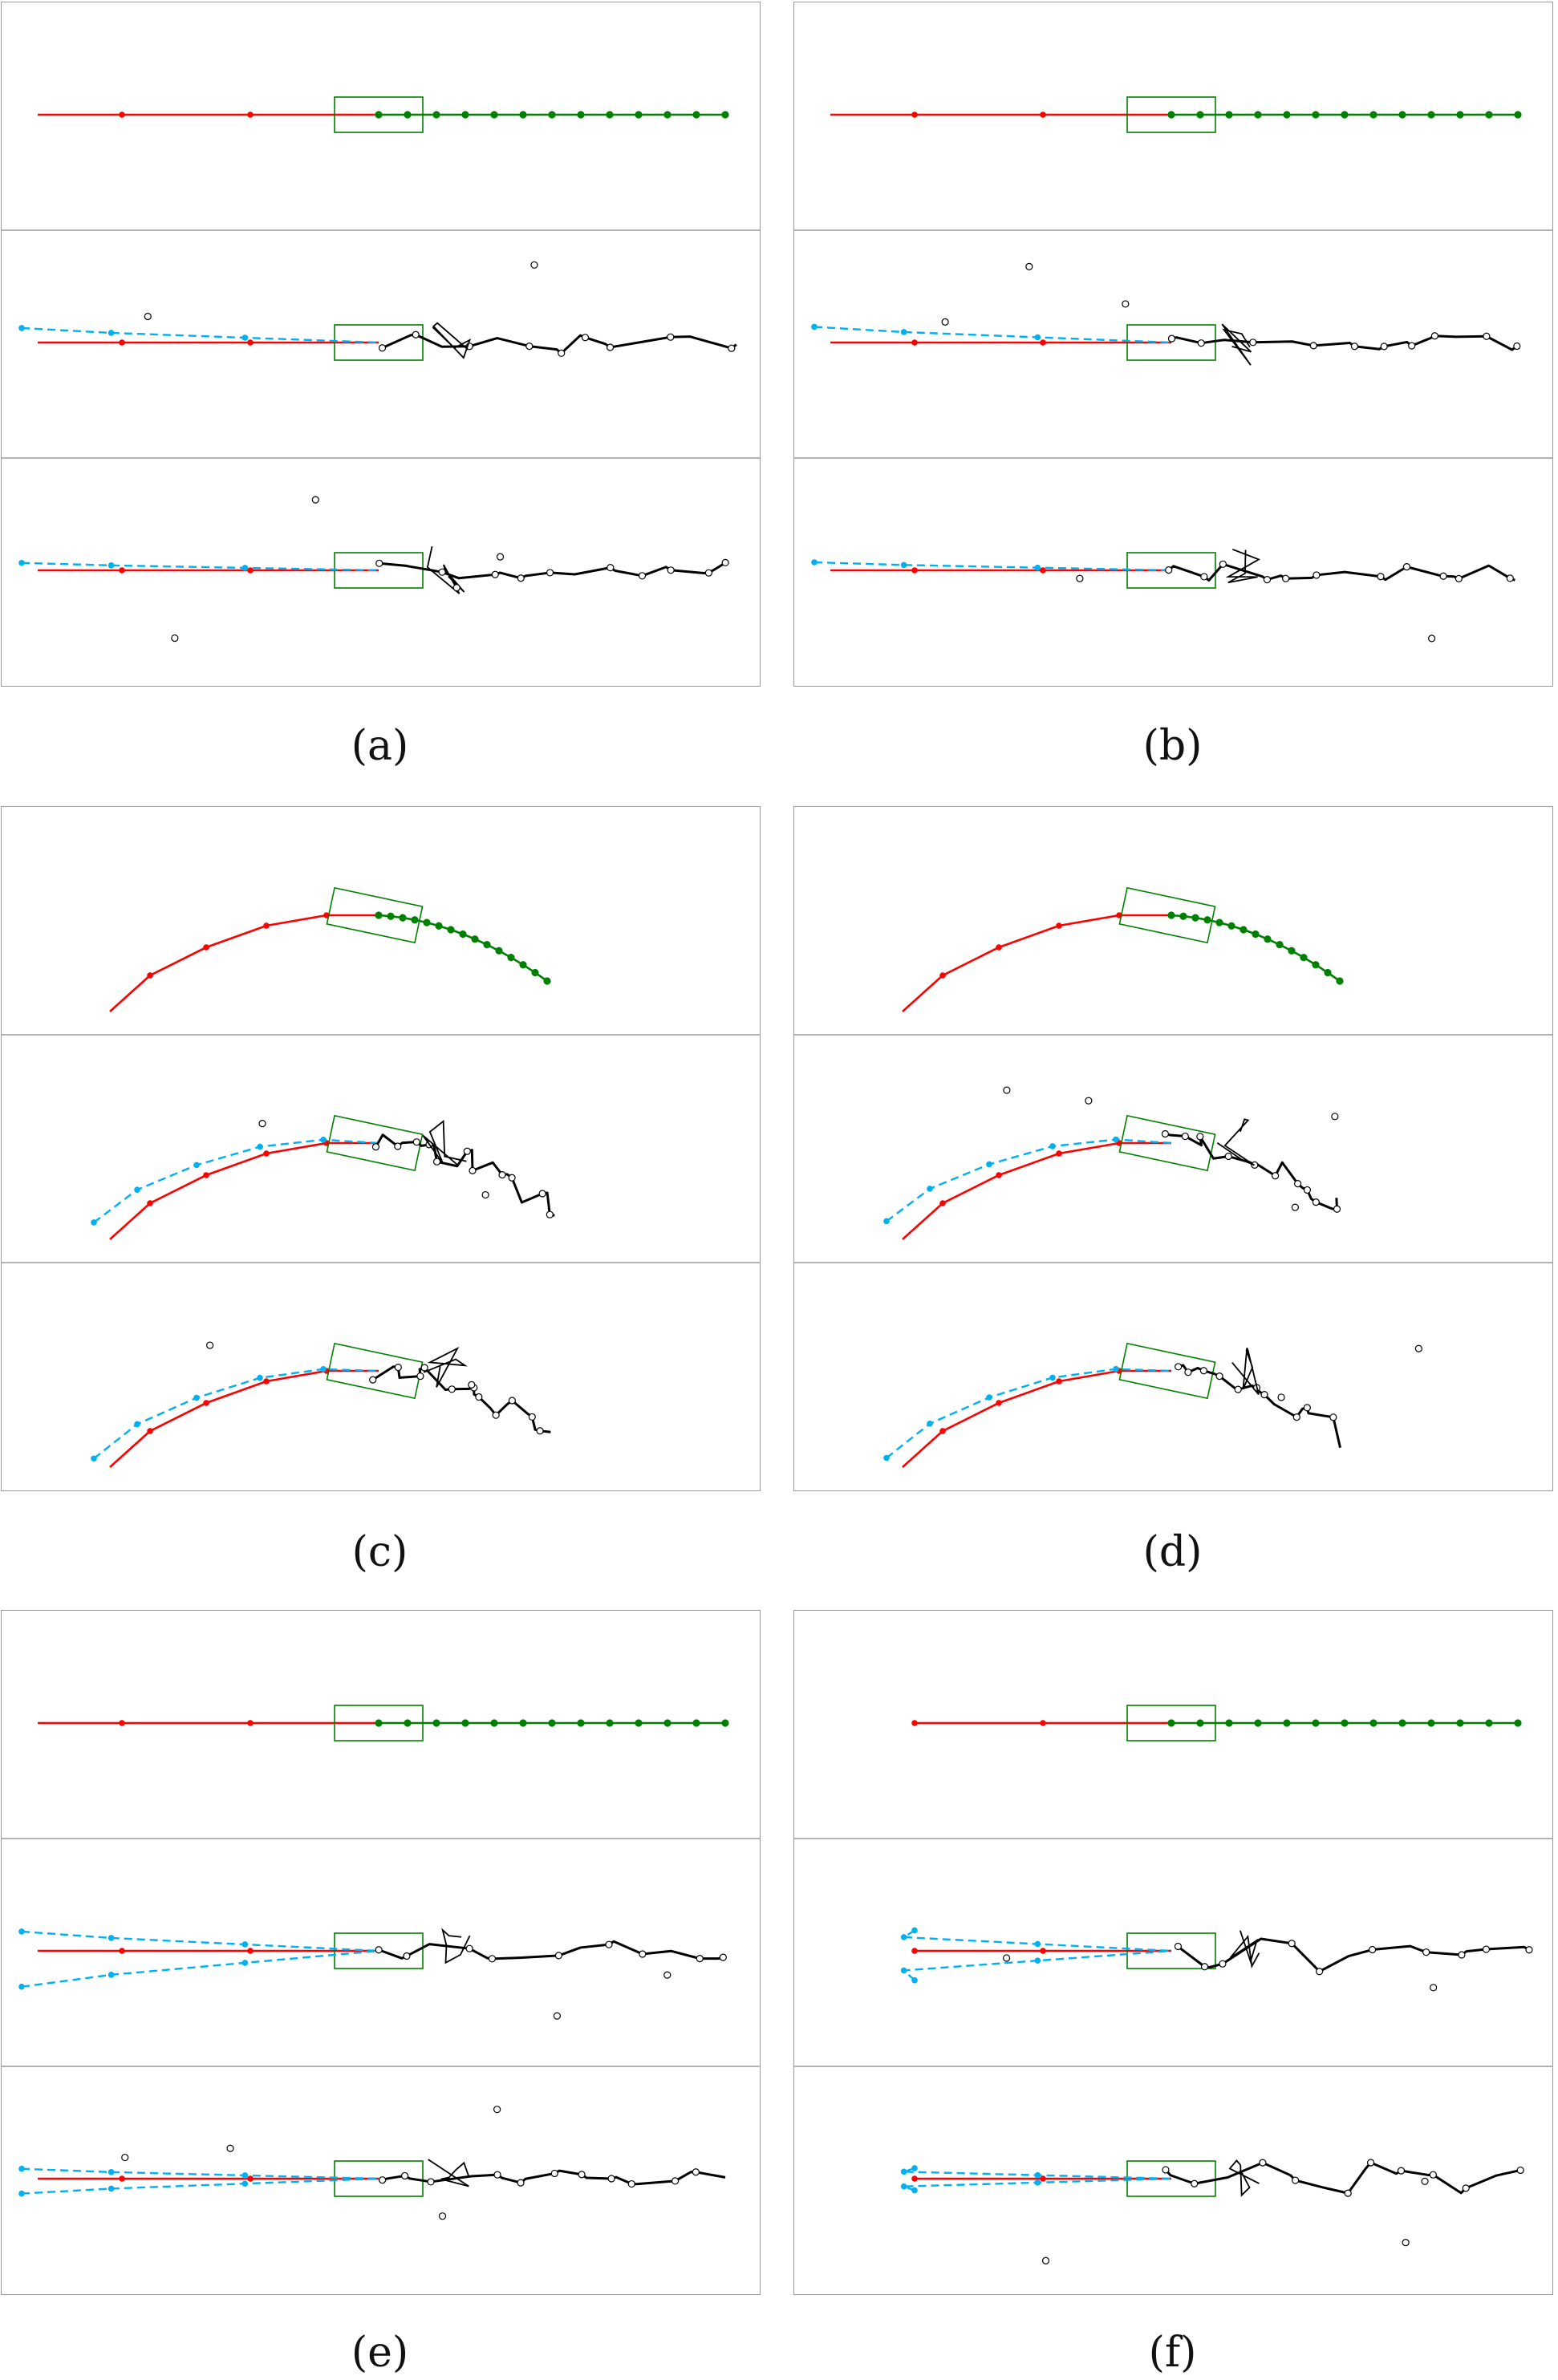  I want to click on panel-caption: (b), so click(1172, 746).